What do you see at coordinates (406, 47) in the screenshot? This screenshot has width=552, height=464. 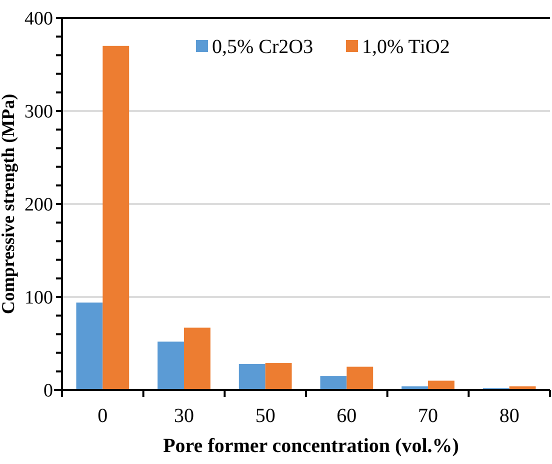 I see `legend-label: 1,0% TiO2` at bounding box center [406, 47].